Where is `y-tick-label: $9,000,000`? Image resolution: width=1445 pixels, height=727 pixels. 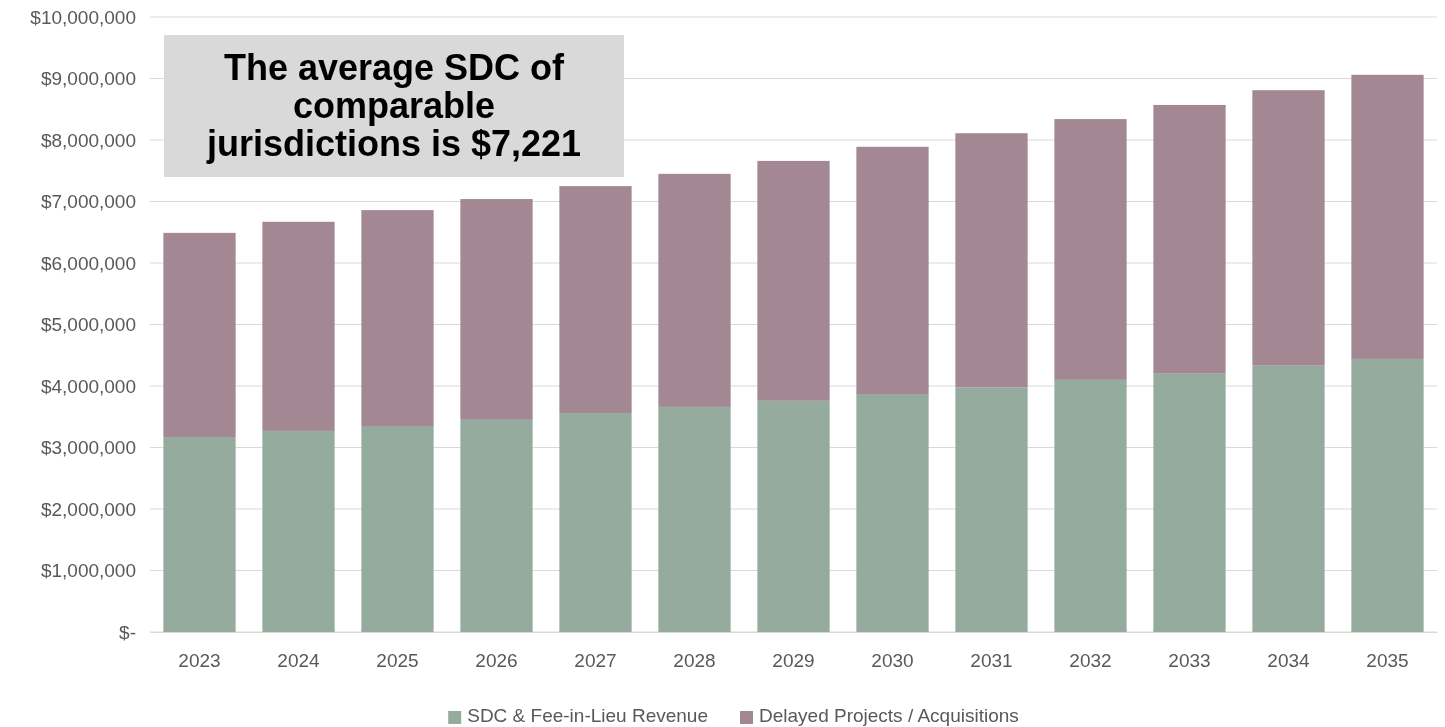 y-tick-label: $9,000,000 is located at coordinates (88, 79).